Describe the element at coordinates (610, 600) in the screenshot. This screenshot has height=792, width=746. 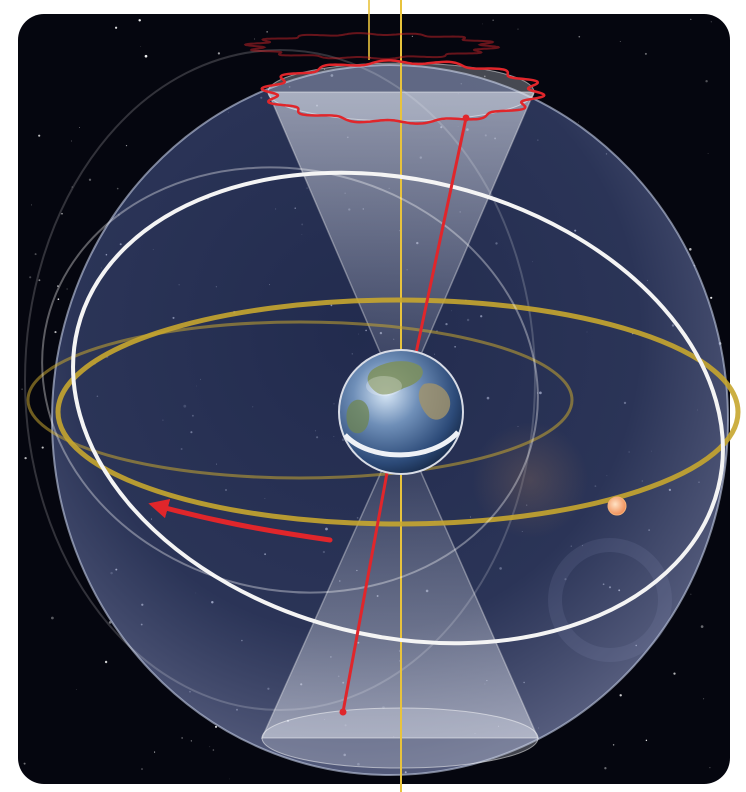
I see `lens-flare-ring` at that location.